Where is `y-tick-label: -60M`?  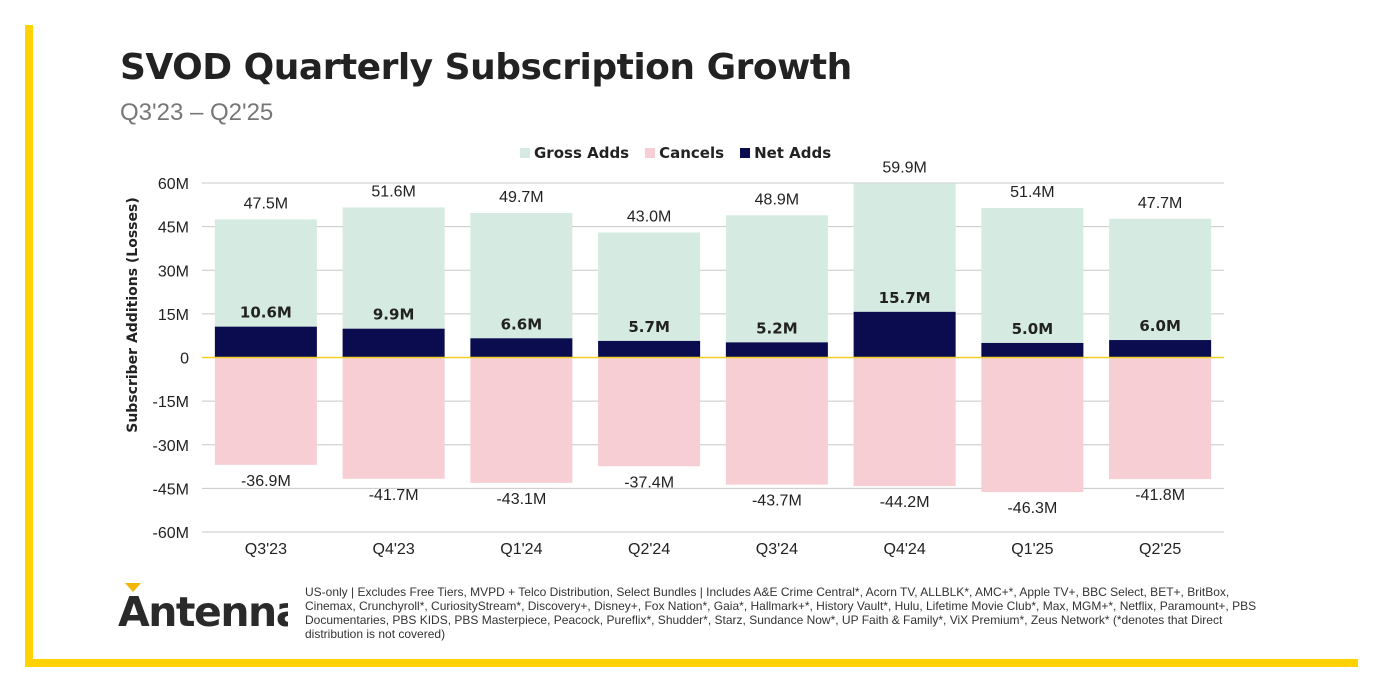
y-tick-label: -60M is located at coordinates (171, 533).